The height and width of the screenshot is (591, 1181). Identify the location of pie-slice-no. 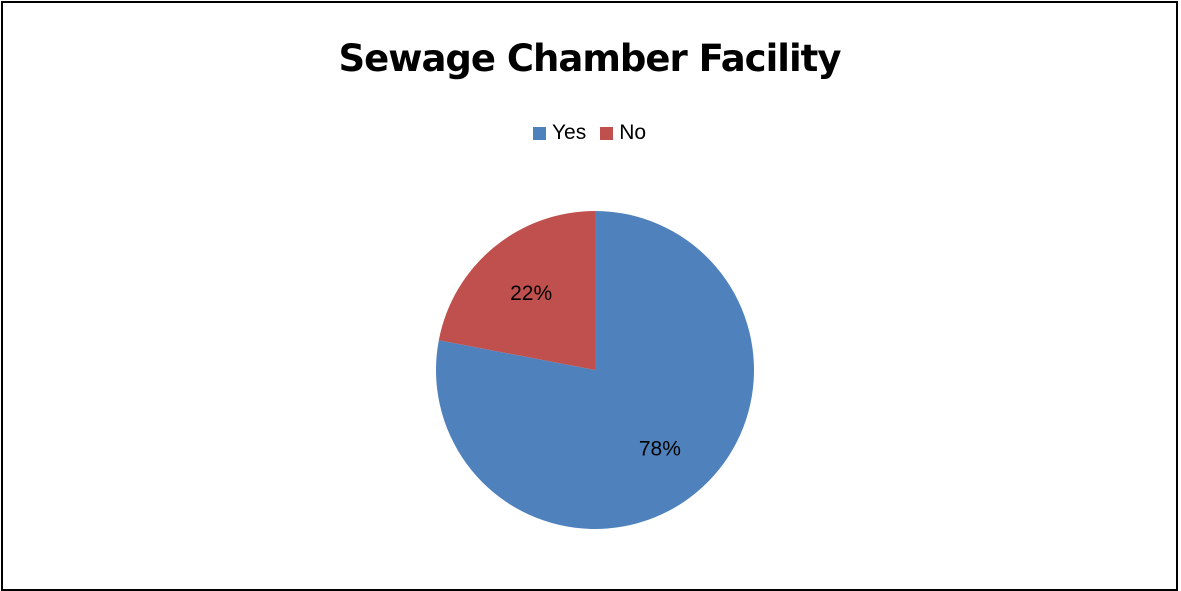
(516, 290).